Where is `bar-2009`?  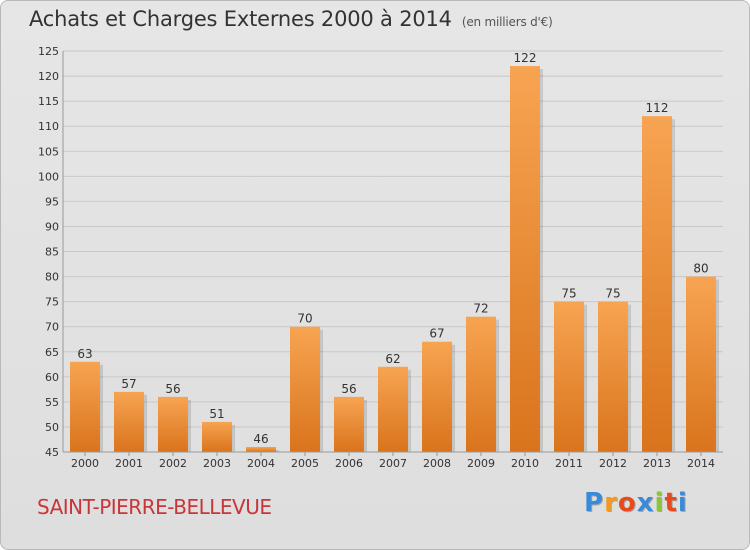 bar-2009 is located at coordinates (481, 384).